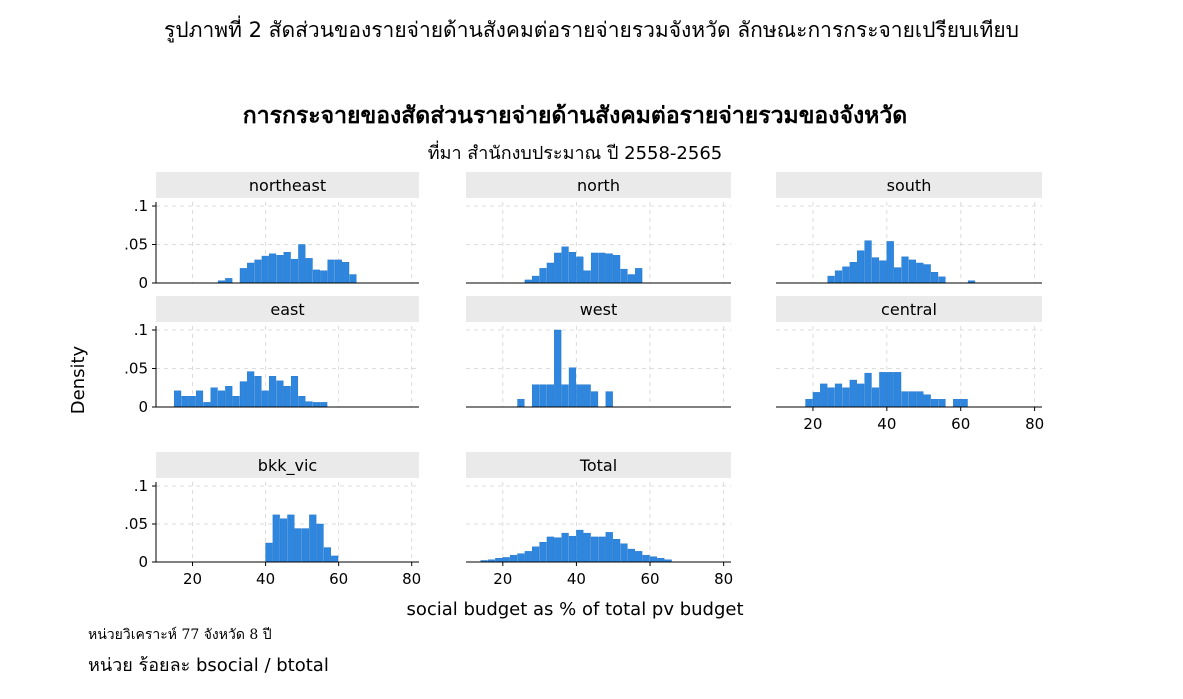  Describe the element at coordinates (812, 424) in the screenshot. I see `x-tick-label: 20` at that location.